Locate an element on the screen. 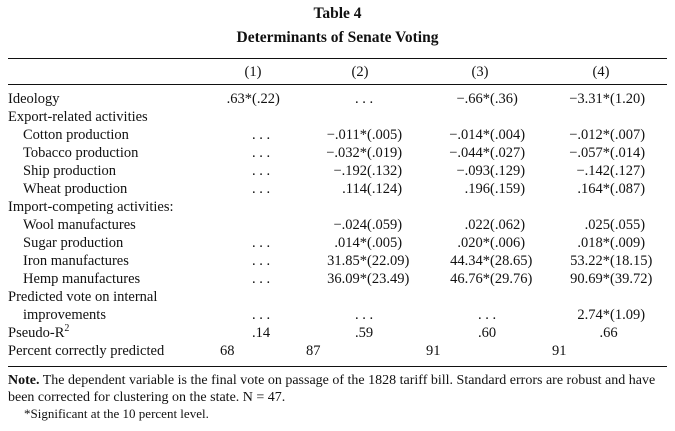  table-row: Import-competing activities: is located at coordinates (337, 207).